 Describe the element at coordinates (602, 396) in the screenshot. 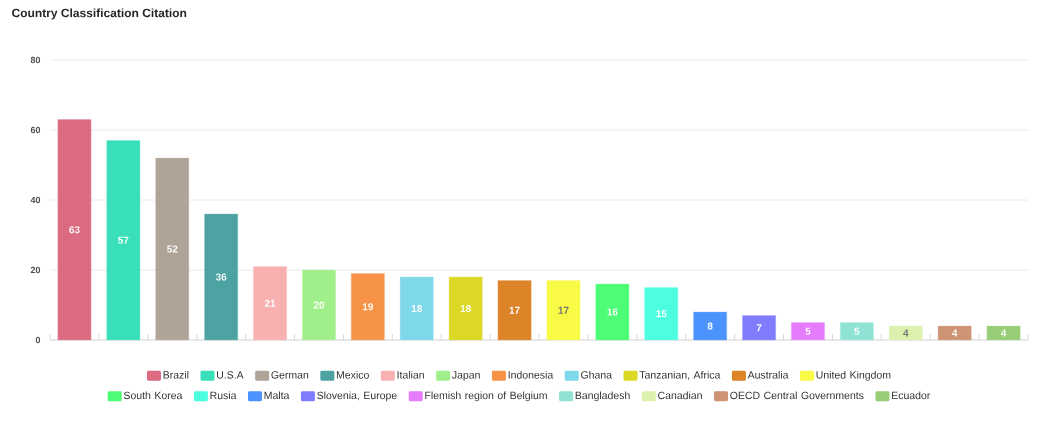

I see `legend-label: Bangladesh` at that location.